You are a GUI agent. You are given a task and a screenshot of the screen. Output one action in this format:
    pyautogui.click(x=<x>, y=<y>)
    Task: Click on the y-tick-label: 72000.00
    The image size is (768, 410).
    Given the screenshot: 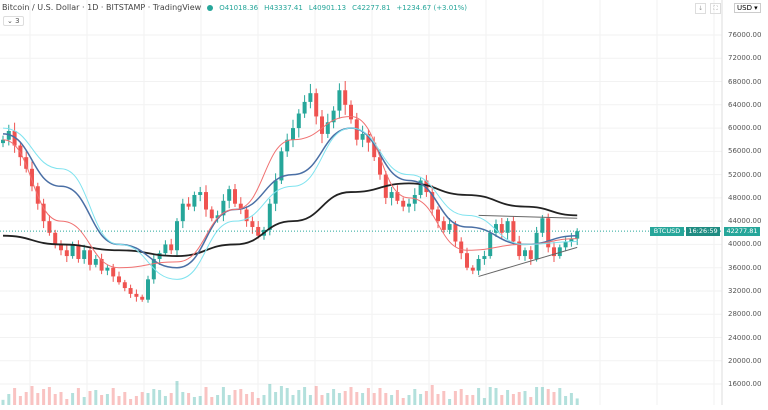 What is the action you would take?
    pyautogui.click(x=745, y=58)
    